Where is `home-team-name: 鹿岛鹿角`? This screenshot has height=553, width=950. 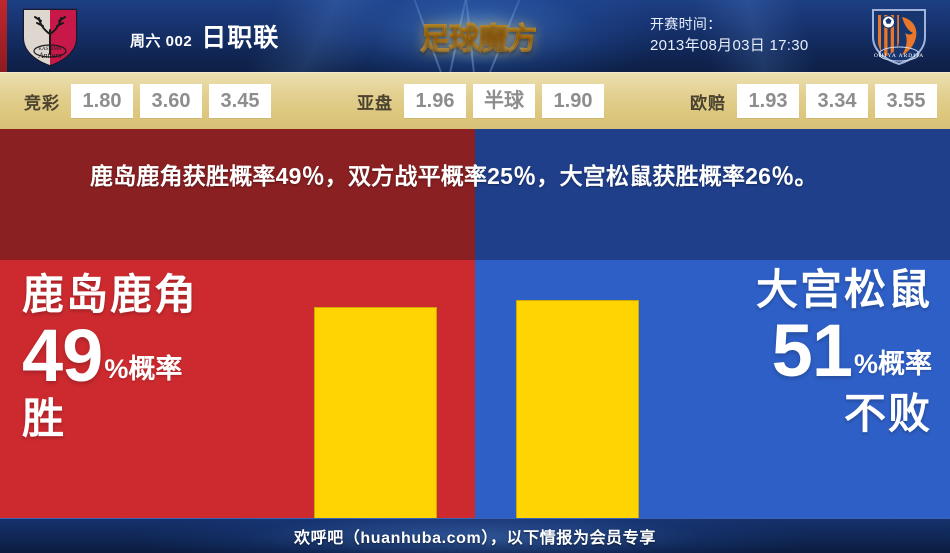 home-team-name: 鹿岛鹿角 is located at coordinates (110, 294).